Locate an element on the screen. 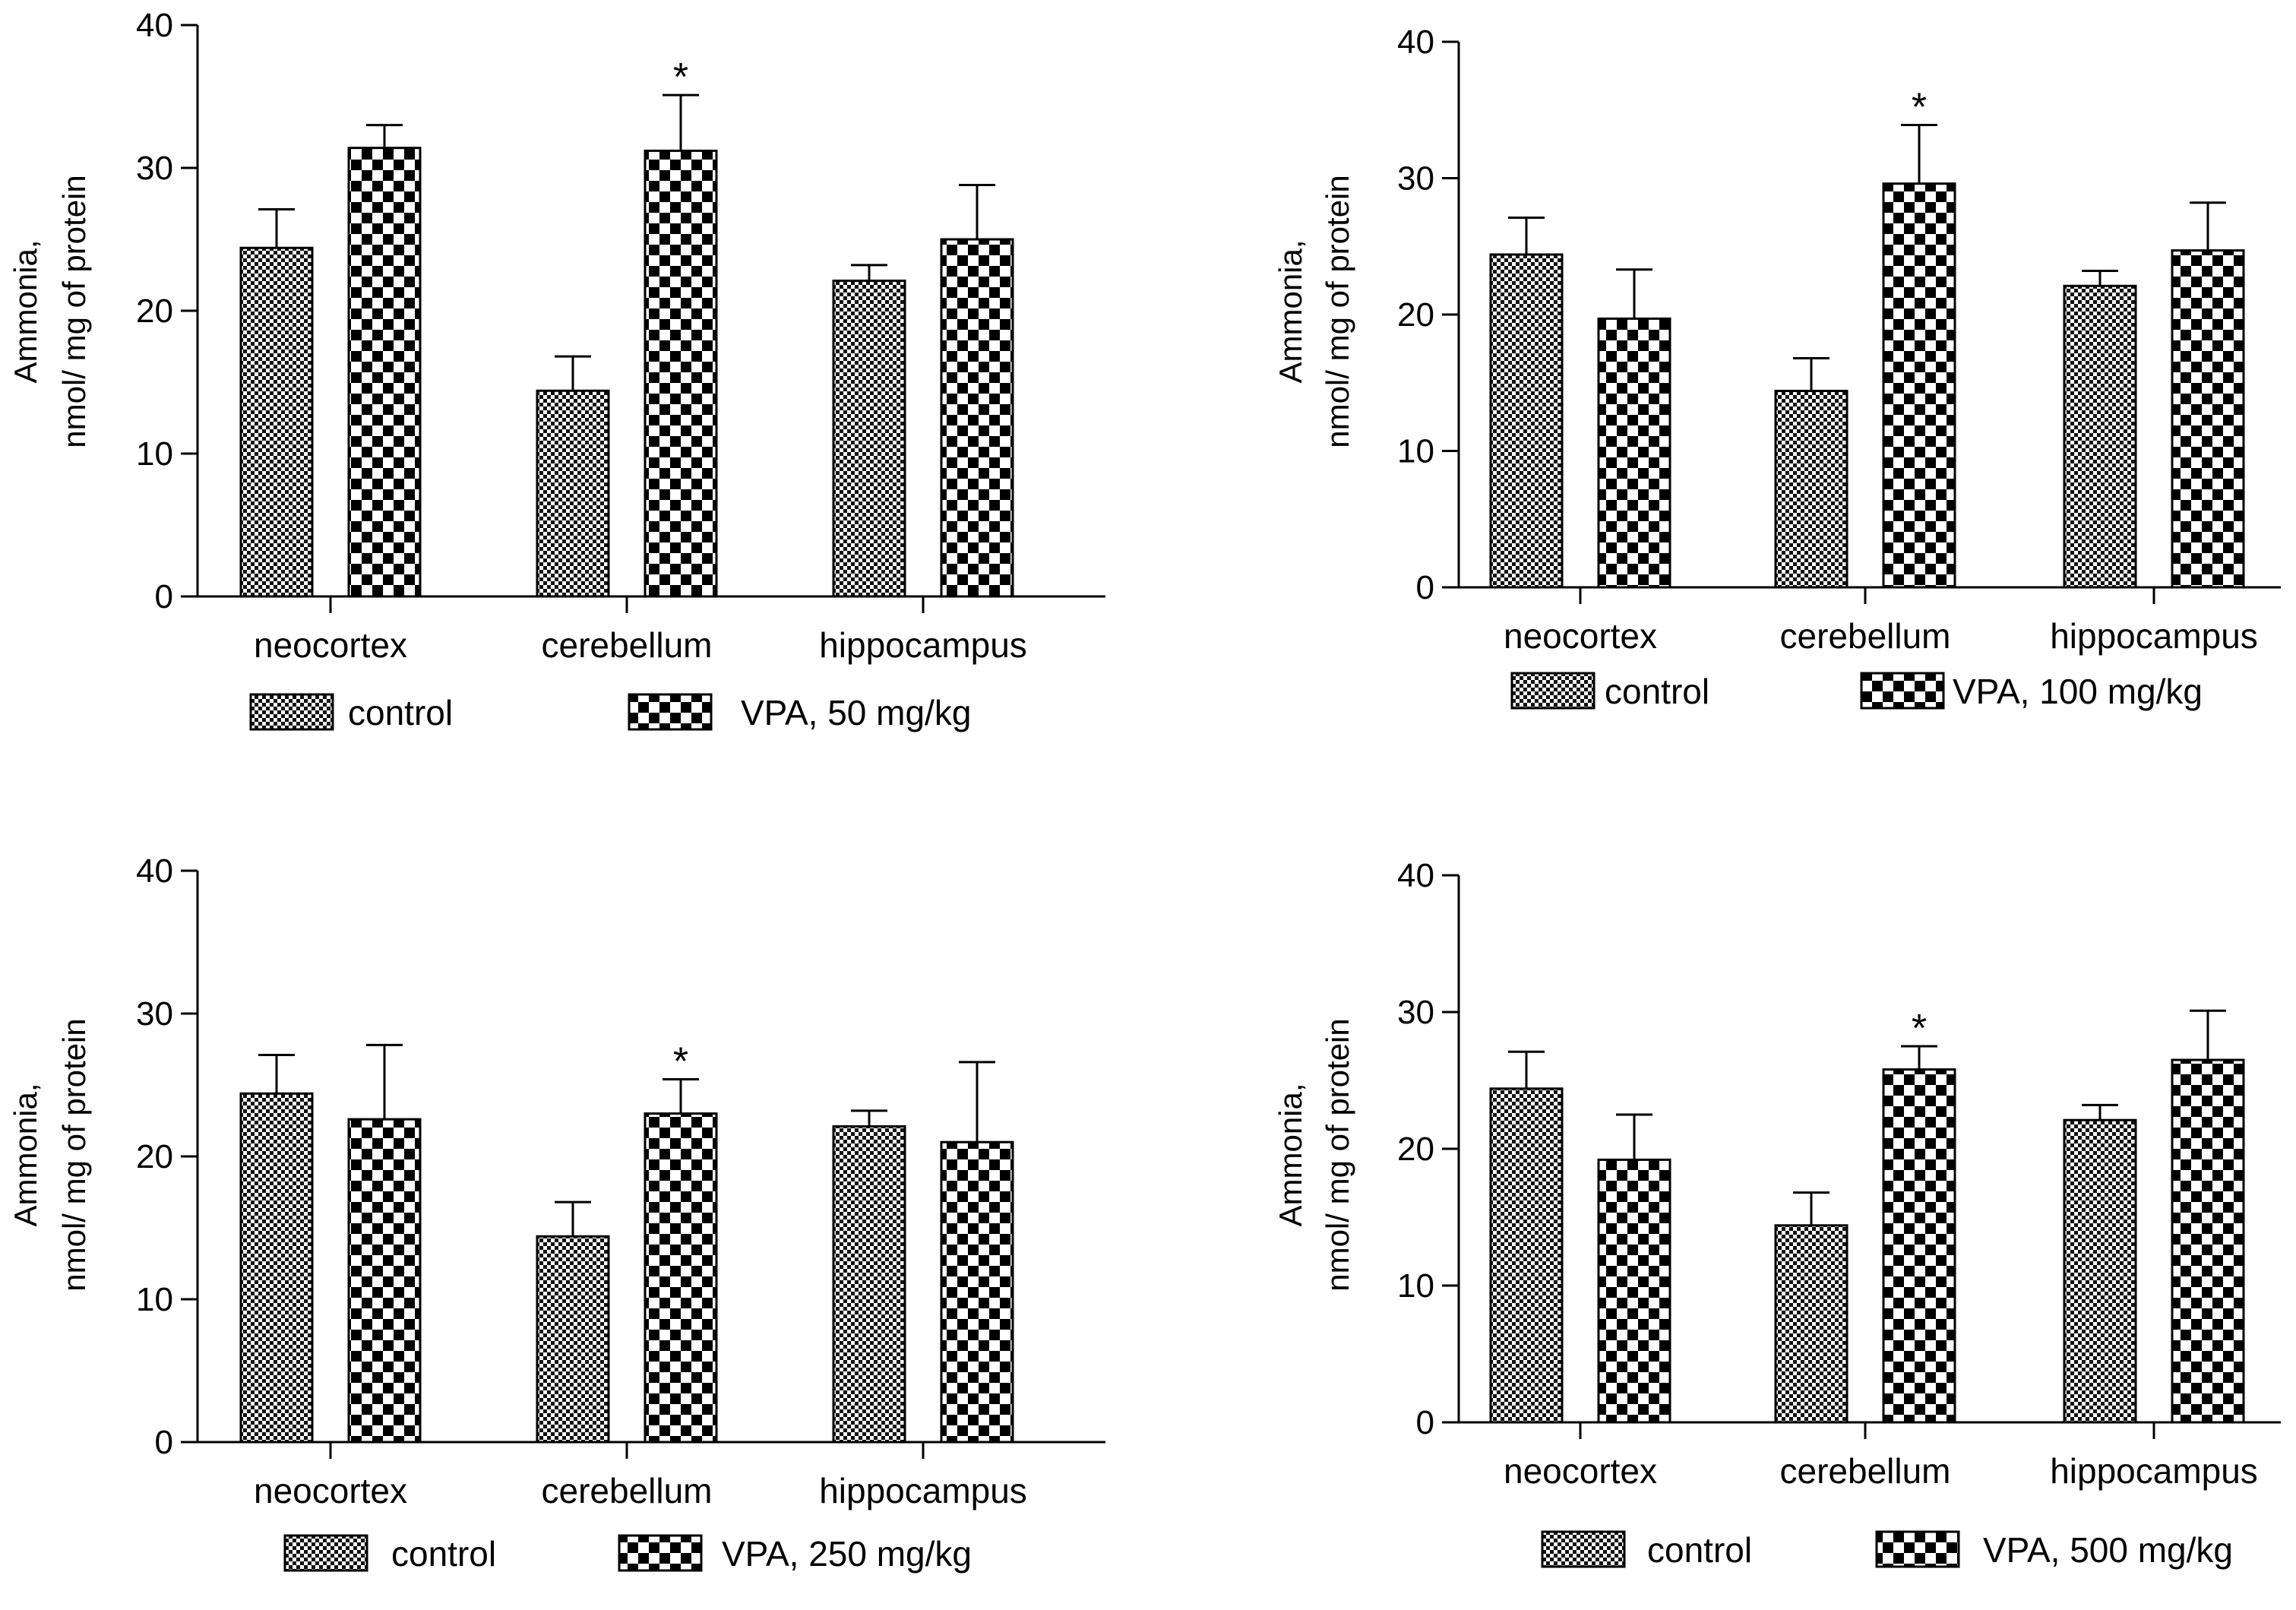 The image size is (2296, 1610). legend-label-vpa: VPA, 250 mg/kg is located at coordinates (847, 1554).